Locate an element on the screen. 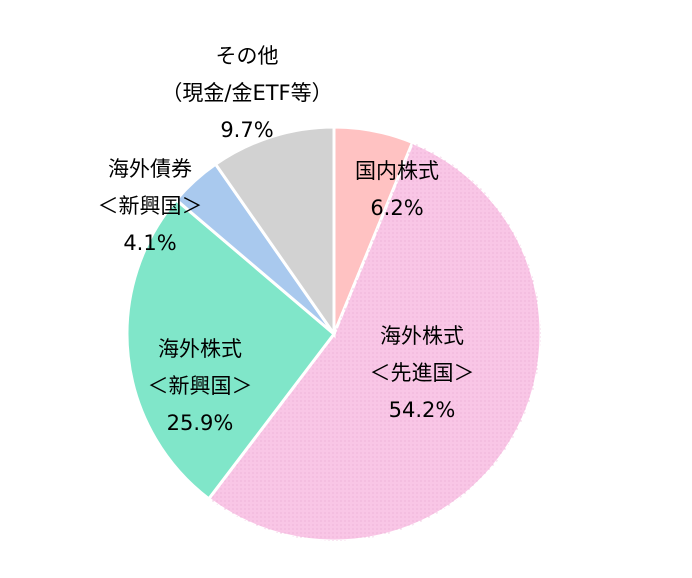 Image resolution: width=692 pixels, height=578 pixels. value-label: 6.2% is located at coordinates (396, 208).